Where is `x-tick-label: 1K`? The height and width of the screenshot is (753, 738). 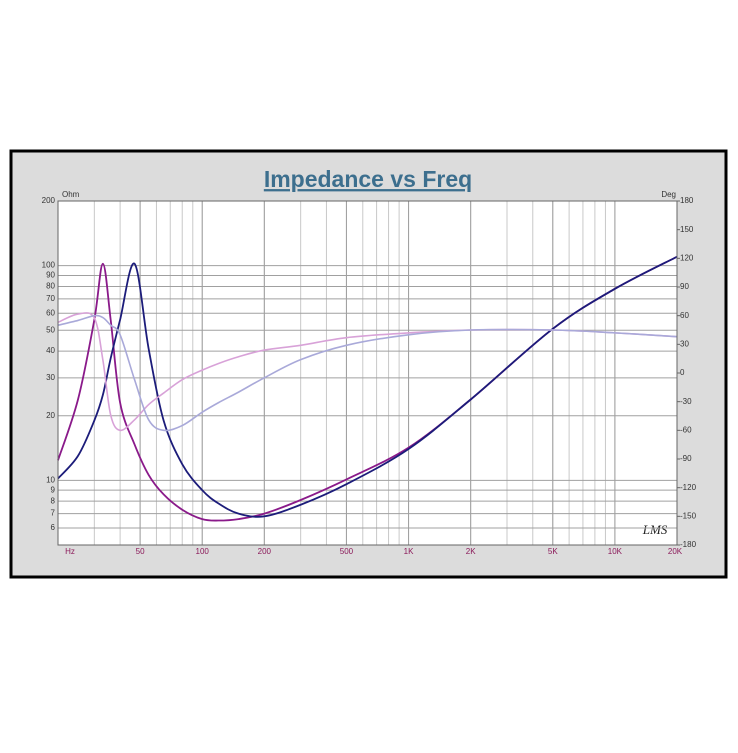
x-tick-label: 1K is located at coordinates (409, 551).